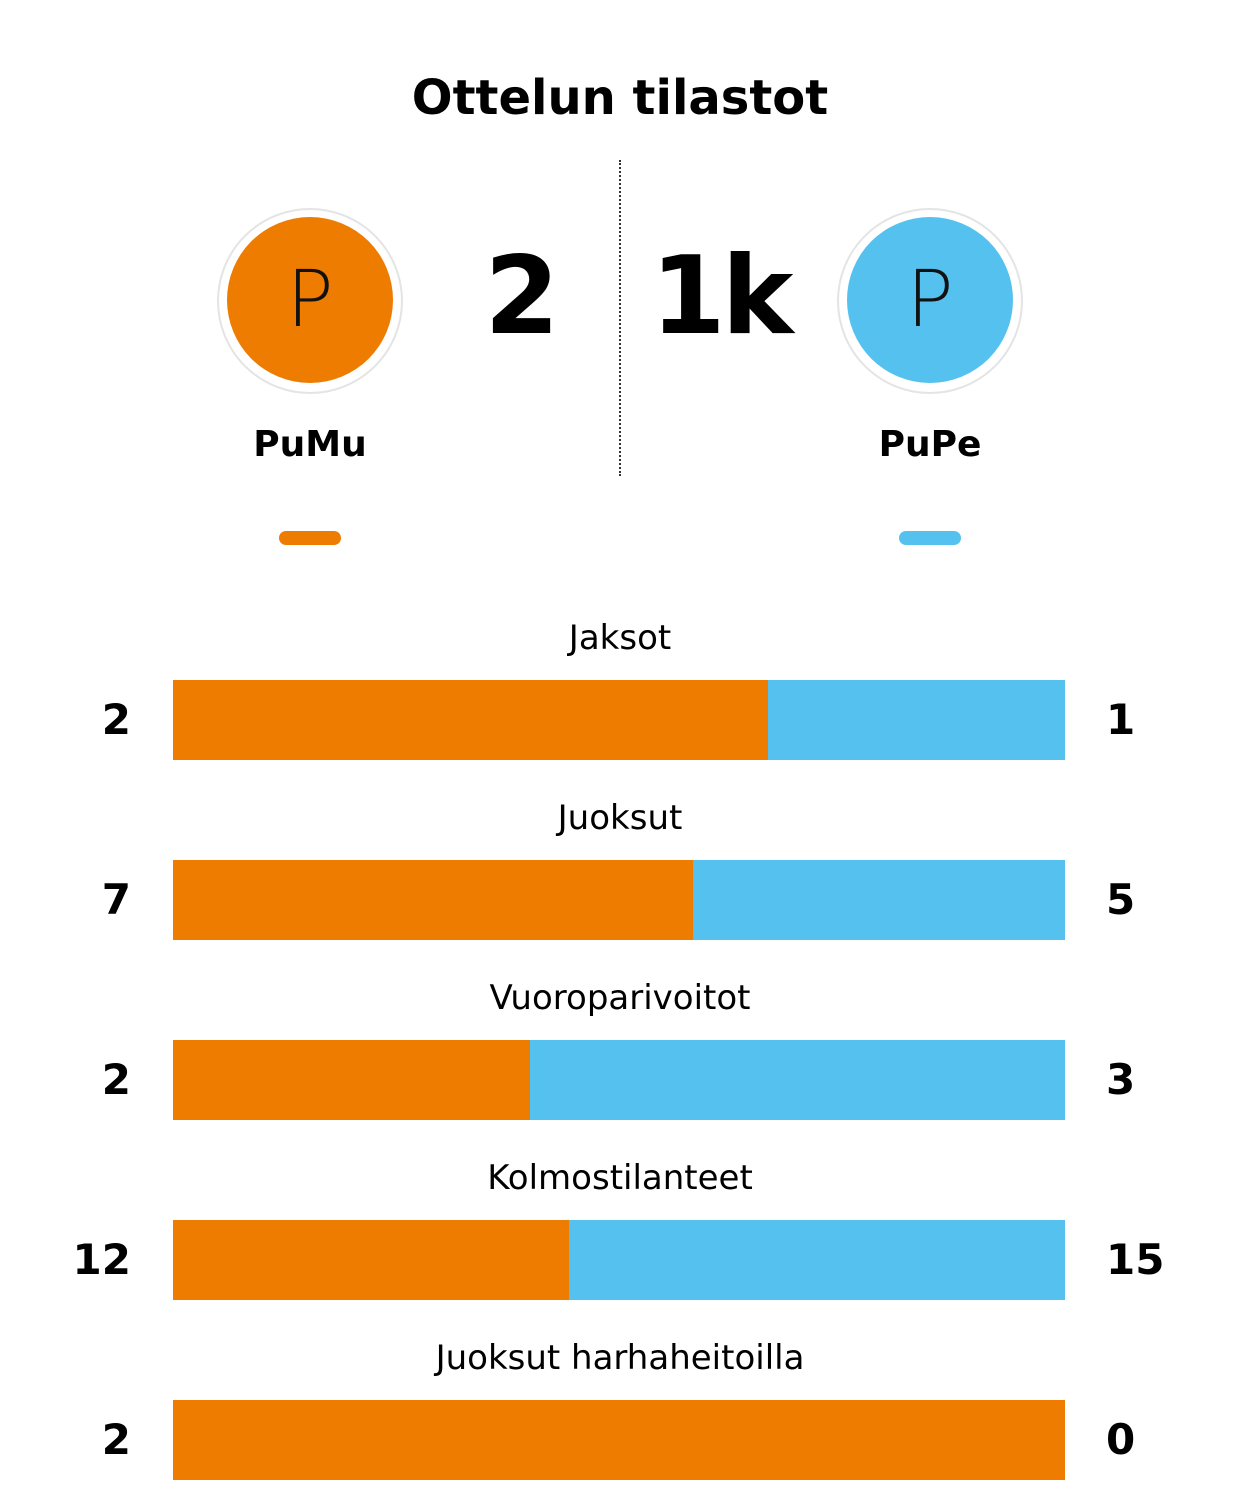 The image size is (1240, 1500). I want to click on away-value: 0, so click(1121, 1439).